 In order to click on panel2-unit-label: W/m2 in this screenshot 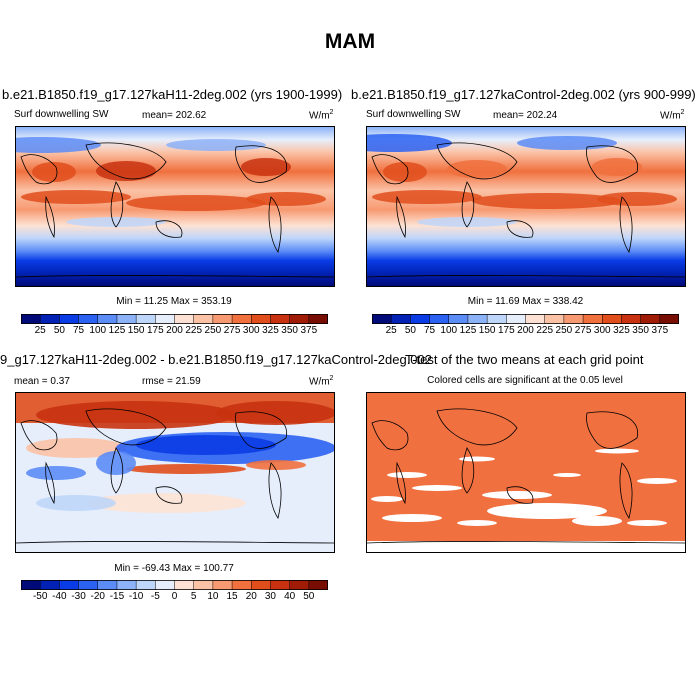, I will do `click(672, 115)`.